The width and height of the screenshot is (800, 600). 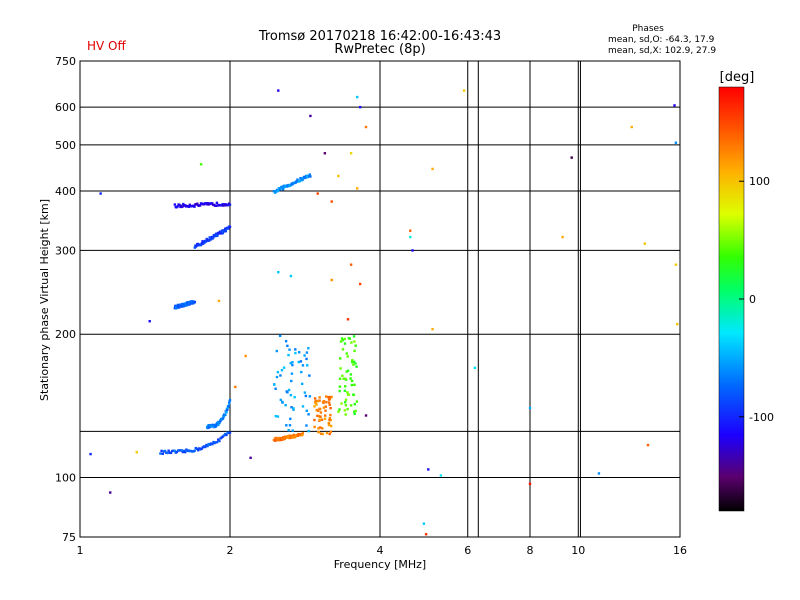 I want to click on x-tick-labels: 1 2 4 6 8 10 16, so click(x=382, y=550).